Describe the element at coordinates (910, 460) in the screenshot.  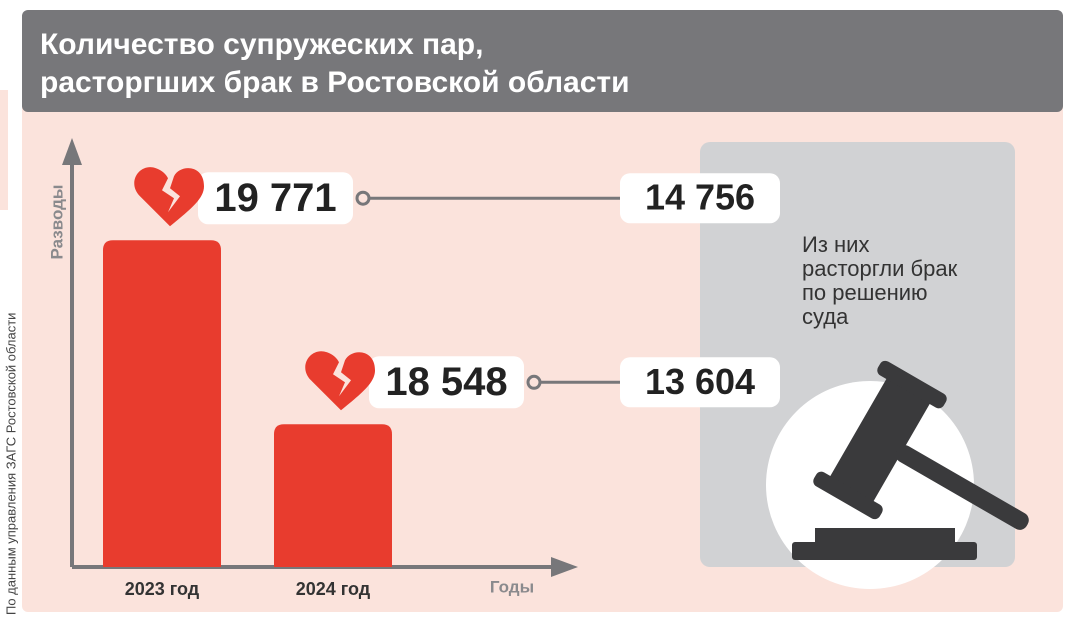
I see `gavel-icon` at that location.